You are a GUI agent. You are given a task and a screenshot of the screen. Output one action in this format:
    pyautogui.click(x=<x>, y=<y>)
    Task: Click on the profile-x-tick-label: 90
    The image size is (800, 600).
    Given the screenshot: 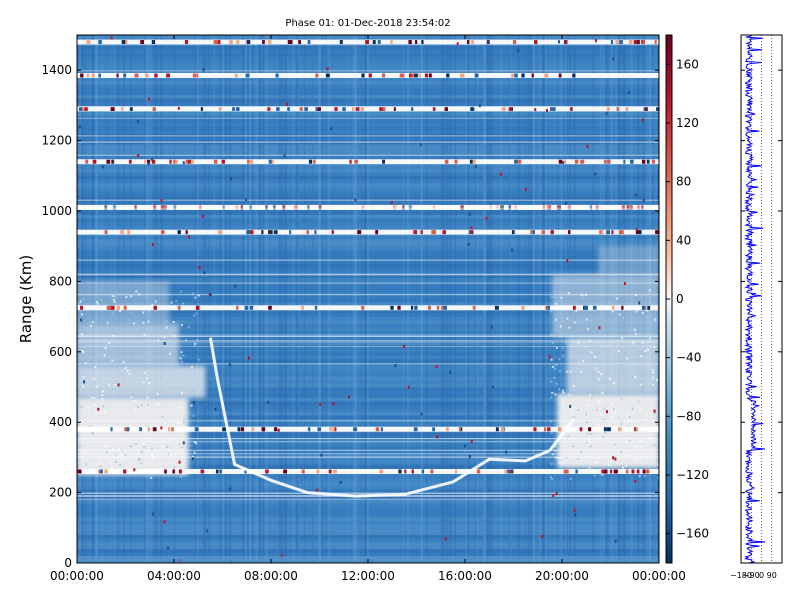 What is the action you would take?
    pyautogui.click(x=772, y=575)
    